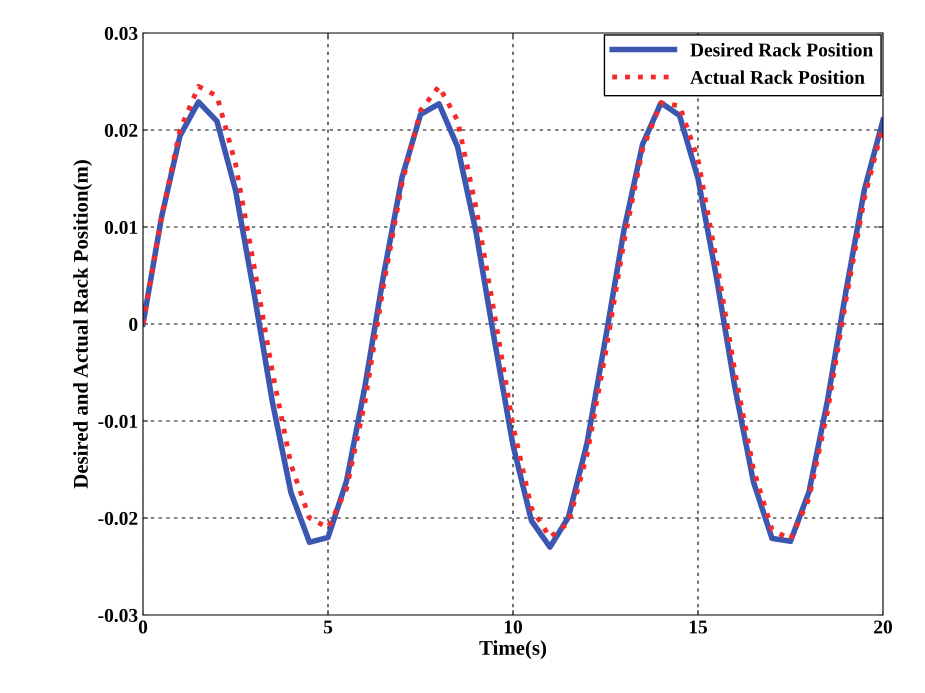 This screenshot has height=693, width=925. I want to click on x-tick-label: 10, so click(513, 627).